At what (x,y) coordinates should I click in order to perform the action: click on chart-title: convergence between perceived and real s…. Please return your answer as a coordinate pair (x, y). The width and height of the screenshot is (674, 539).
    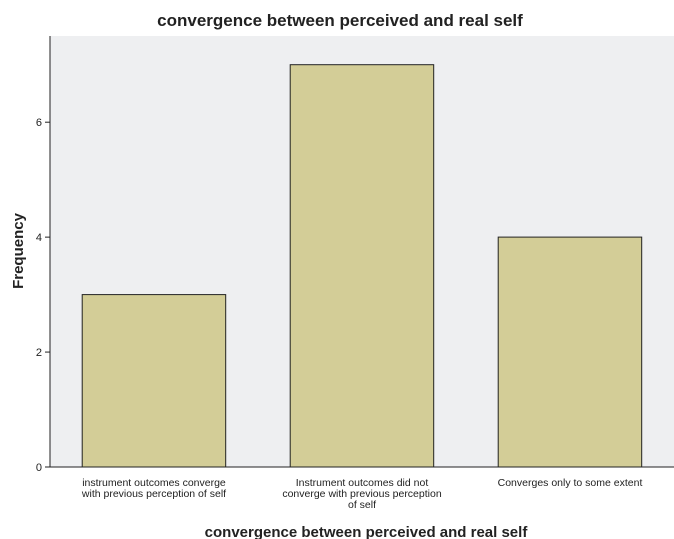
    Looking at the image, I should click on (340, 20).